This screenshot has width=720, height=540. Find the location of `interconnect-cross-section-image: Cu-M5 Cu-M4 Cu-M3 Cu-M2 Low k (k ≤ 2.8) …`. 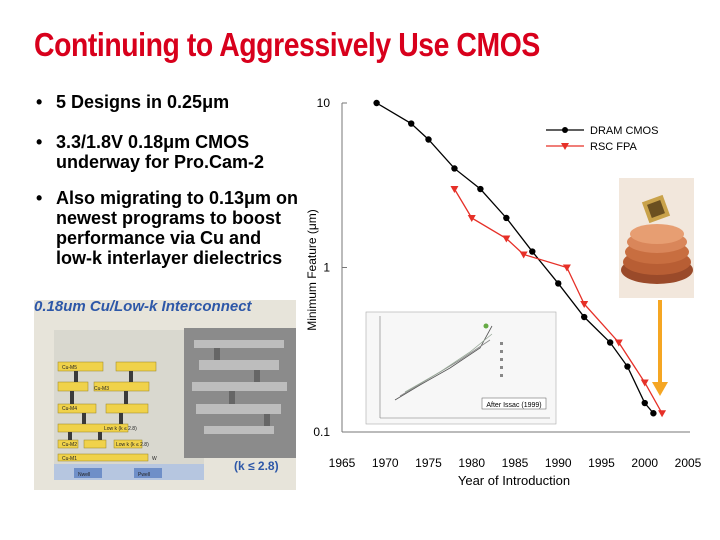

interconnect-cross-section-image: Cu-M5 Cu-M4 Cu-M3 Cu-M2 Low k (k ≤ 2.8) … is located at coordinates (165, 395).